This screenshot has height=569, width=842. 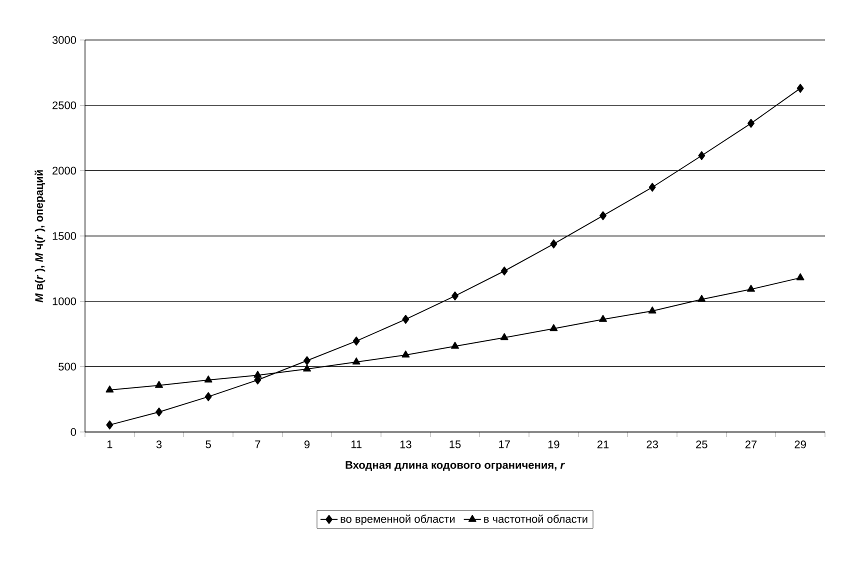 I want to click on x-tick-label: 15, so click(x=455, y=444).